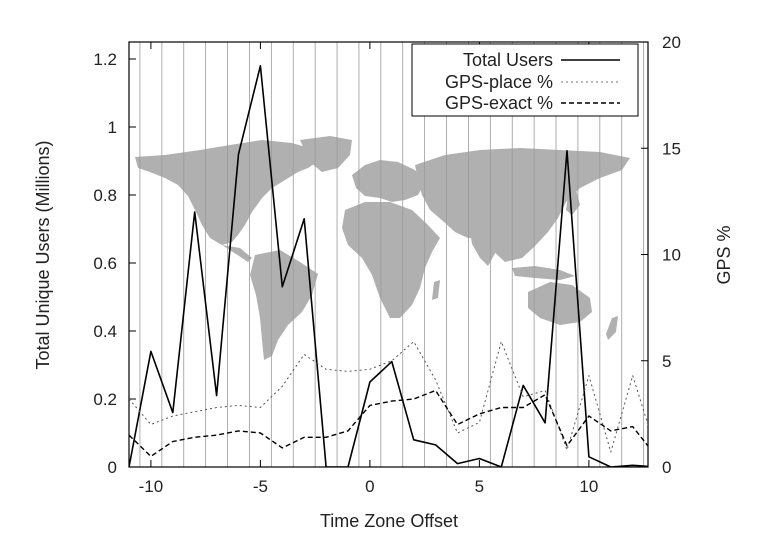 This screenshot has width=765, height=535. Describe the element at coordinates (105, 59) in the screenshot. I see `y-left-tick-label: 1.2` at that location.